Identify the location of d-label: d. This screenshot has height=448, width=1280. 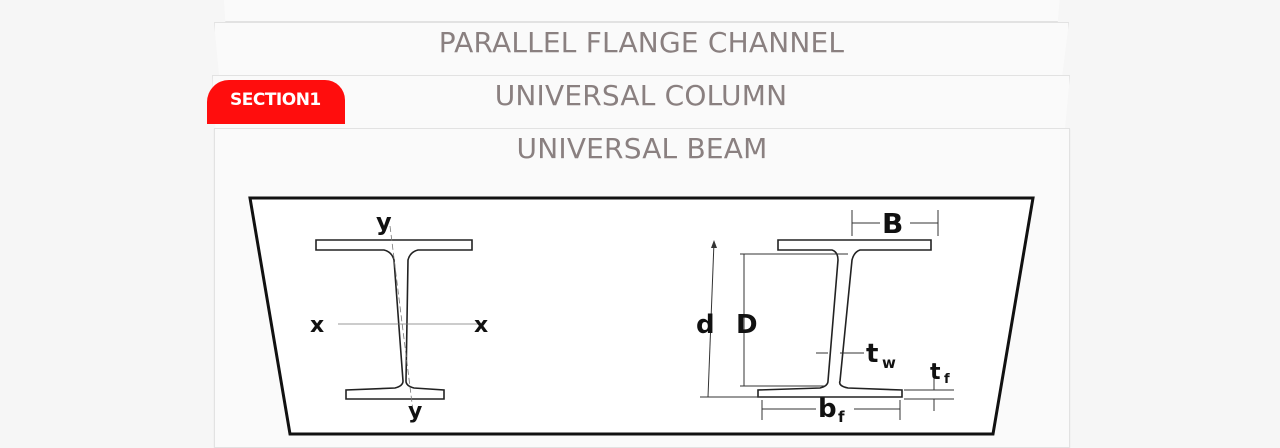
(705, 325).